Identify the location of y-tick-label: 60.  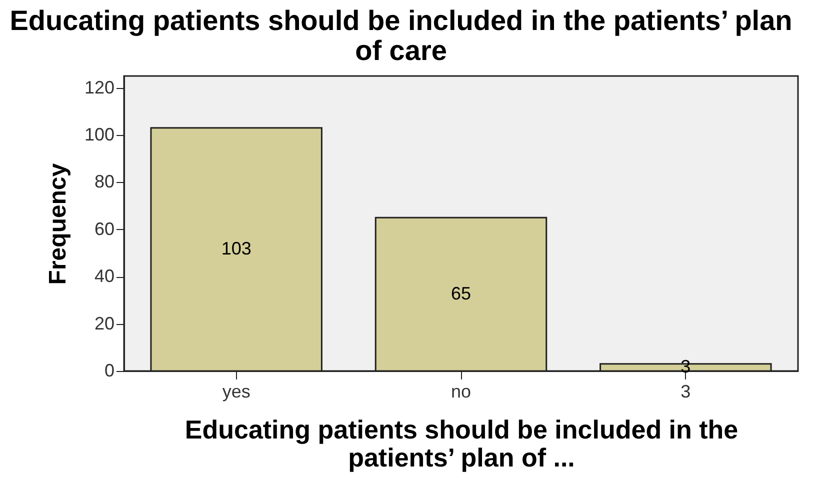
(104, 228).